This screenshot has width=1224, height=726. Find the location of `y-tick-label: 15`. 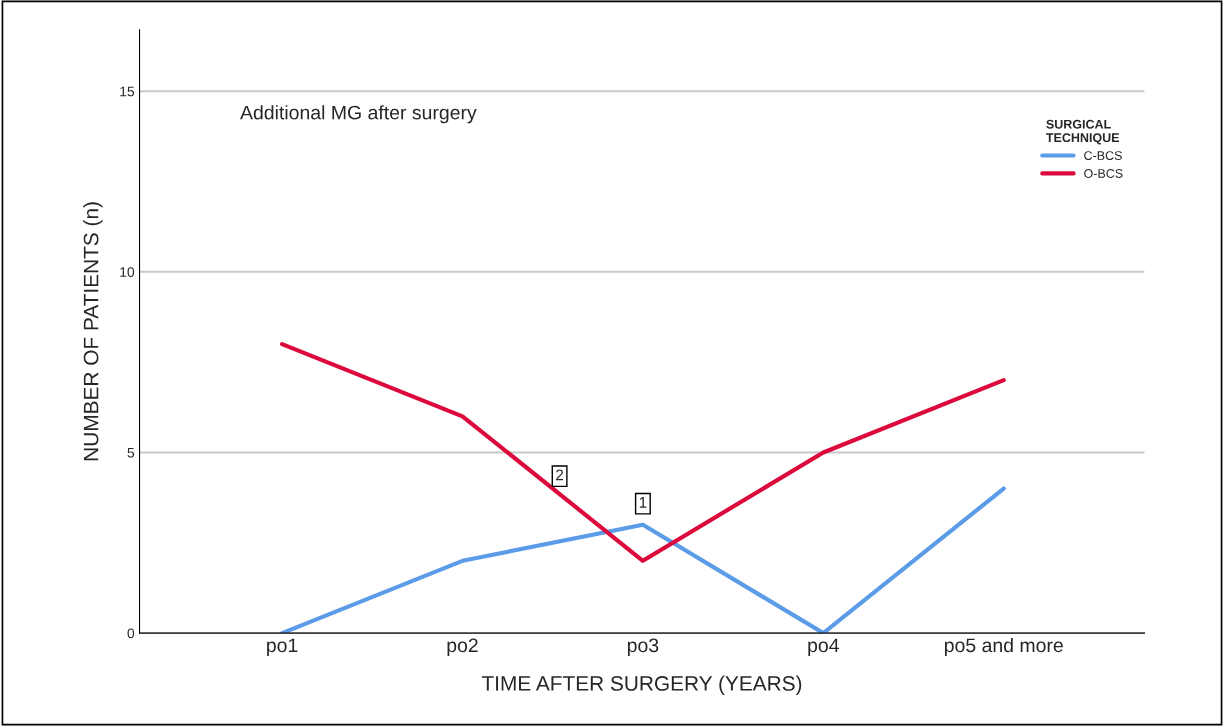

y-tick-label: 15 is located at coordinates (127, 91).